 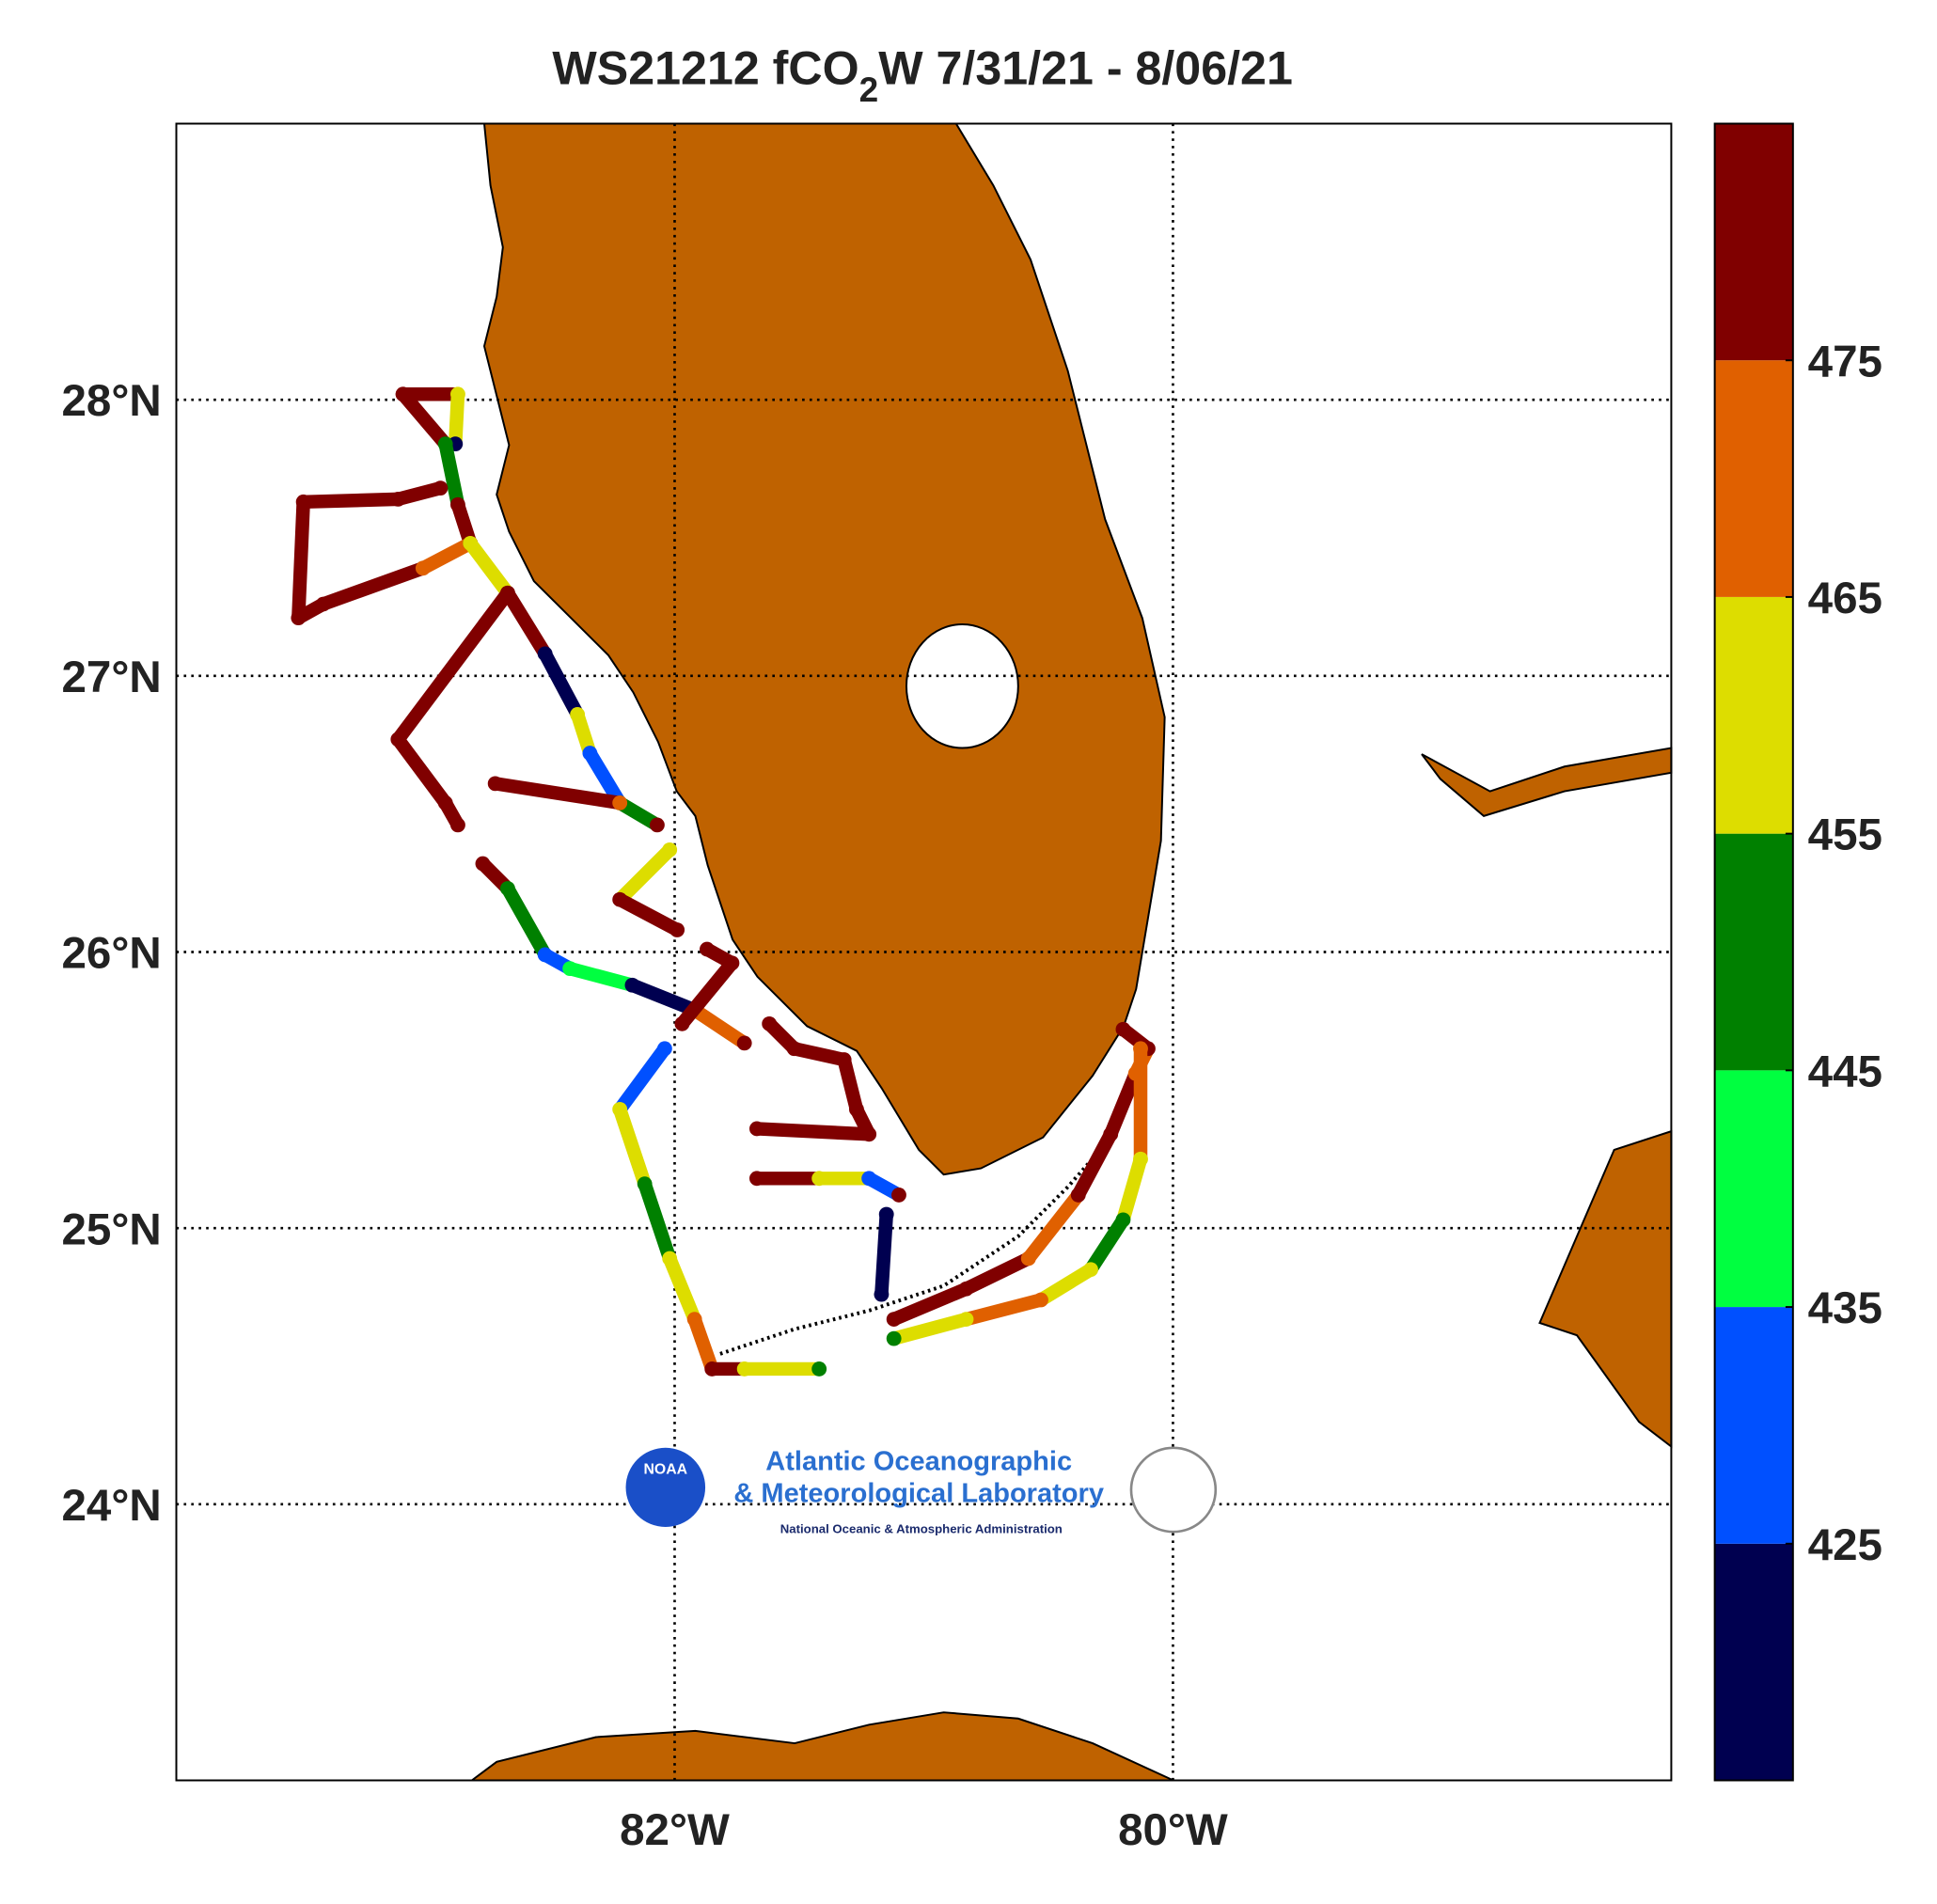 I want to click on y-tick-label: 28°N, so click(x=111, y=401).